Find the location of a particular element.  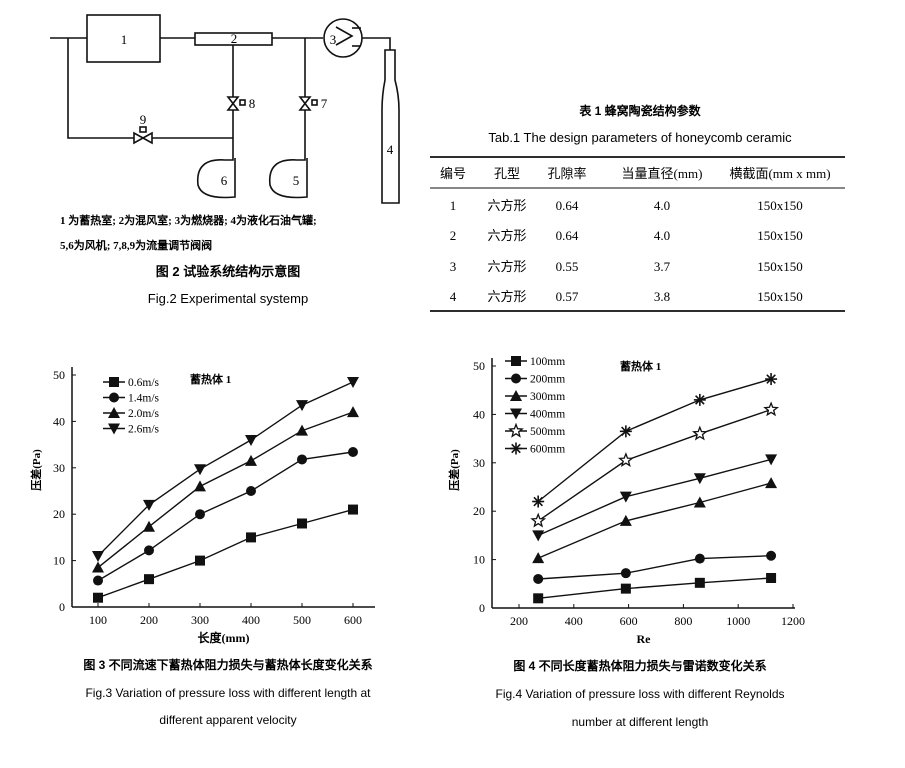

legend-item: 500mm is located at coordinates (535, 430).